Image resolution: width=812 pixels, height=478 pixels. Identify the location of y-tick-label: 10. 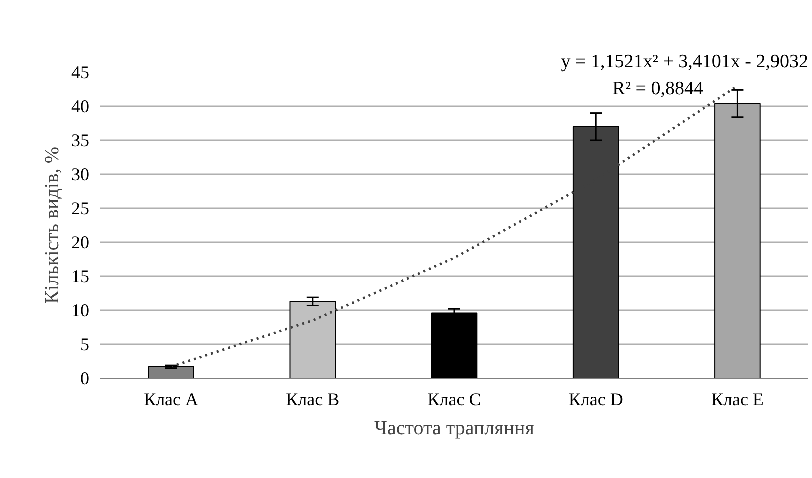
(81, 310).